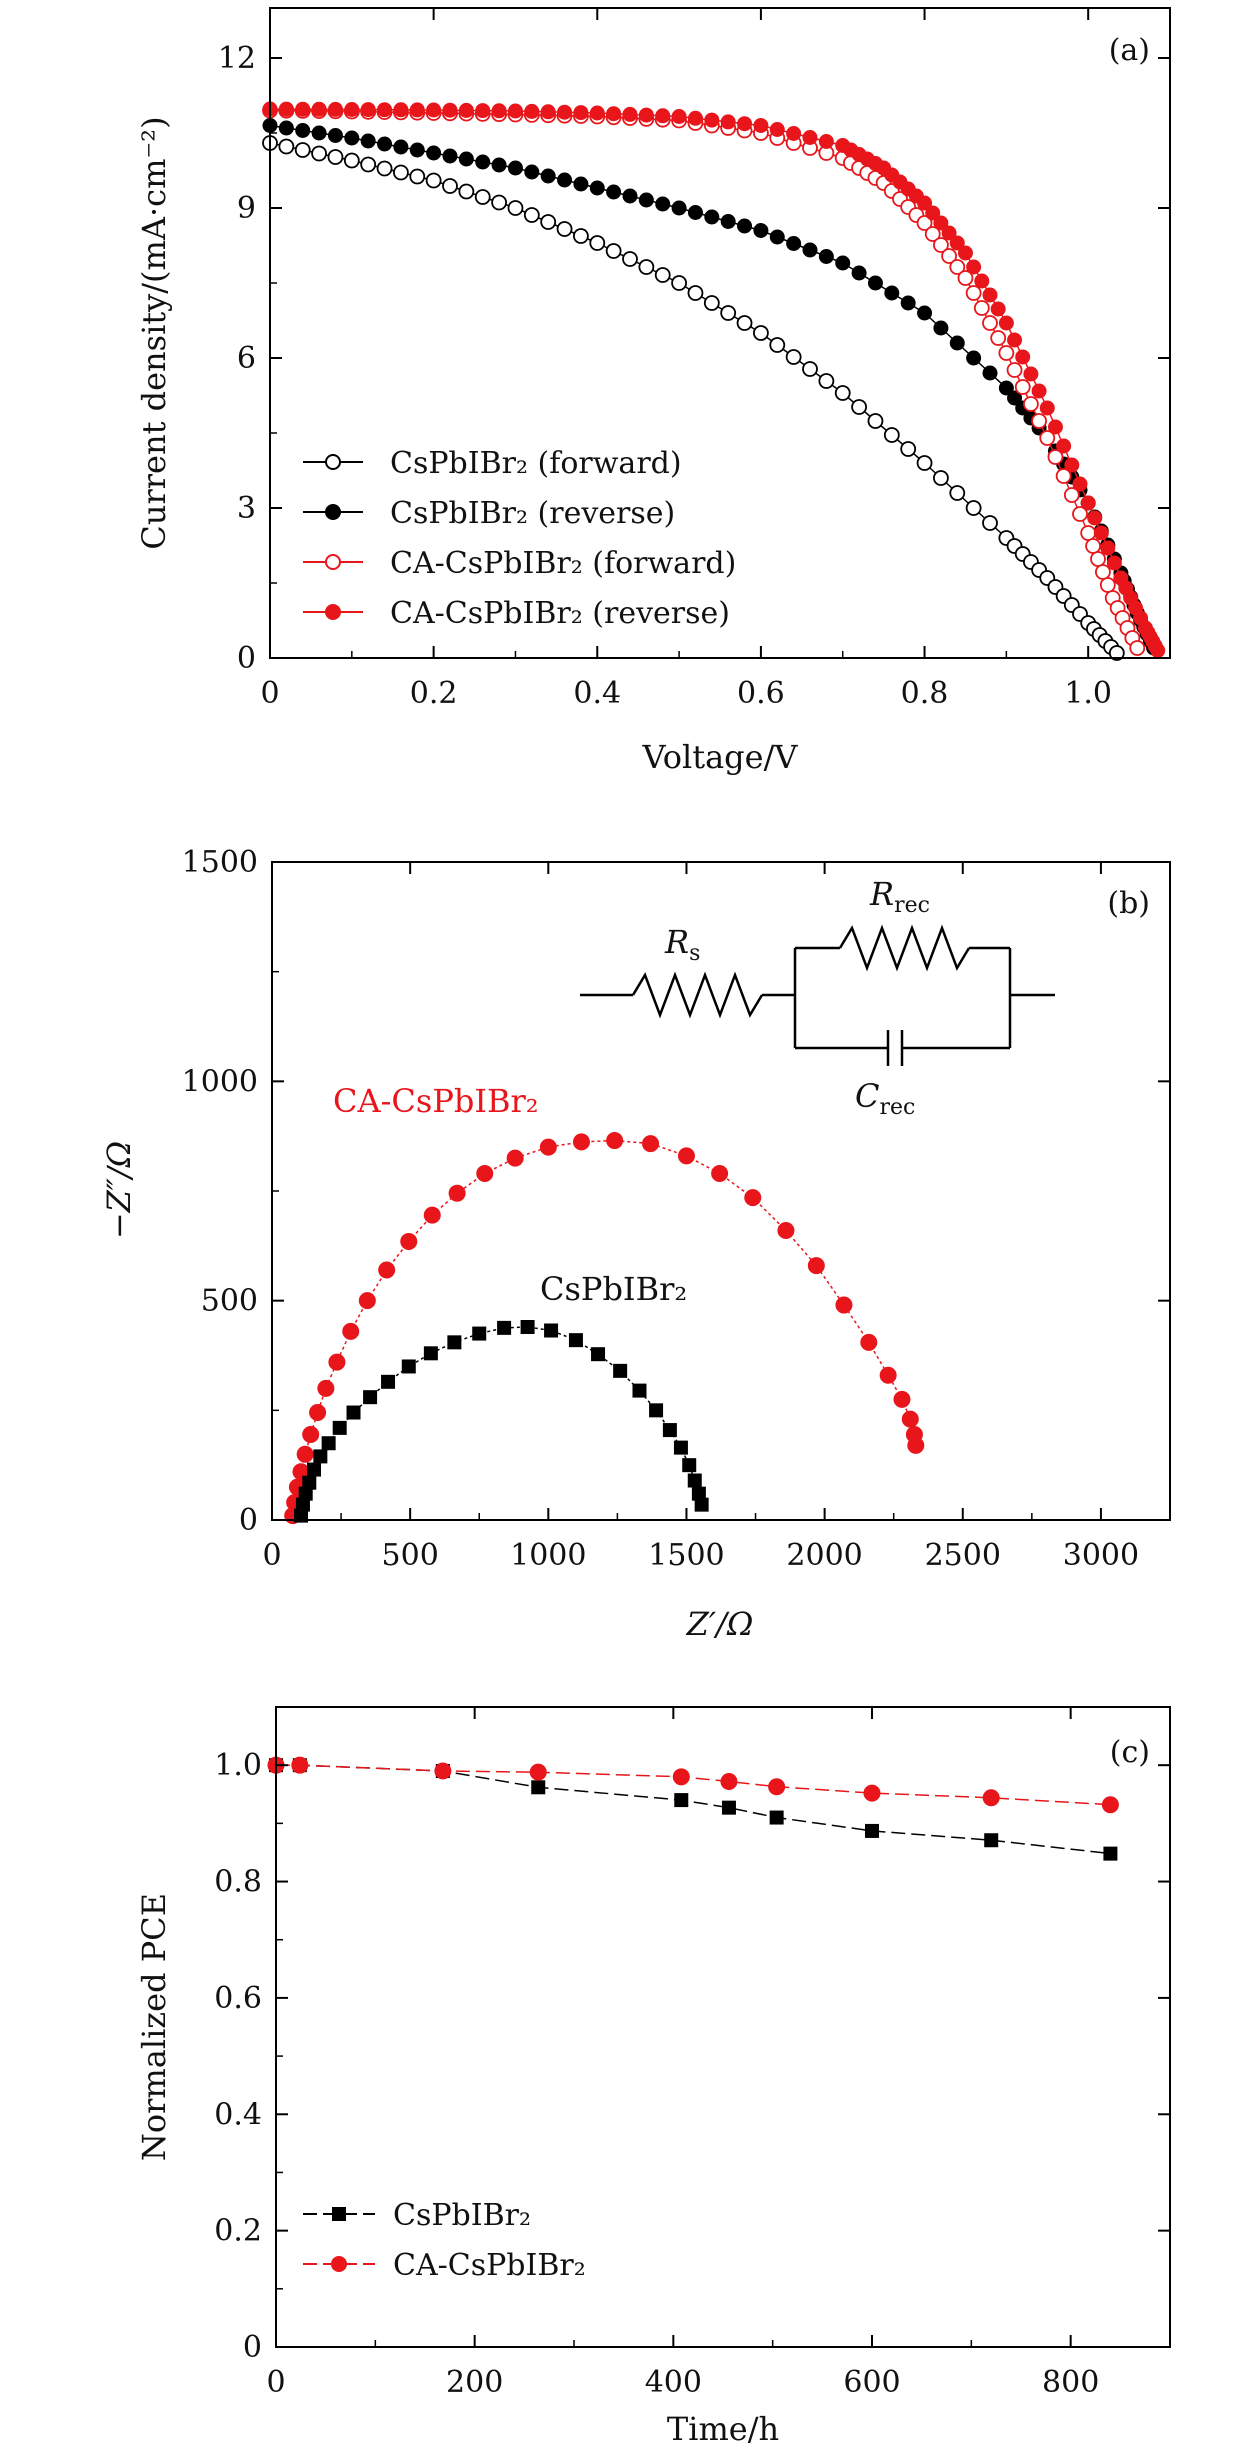 This screenshot has height=2457, width=1260. I want to click on legend-label-a-2: CA-CsPbIBr₂ (forward), so click(563, 563).